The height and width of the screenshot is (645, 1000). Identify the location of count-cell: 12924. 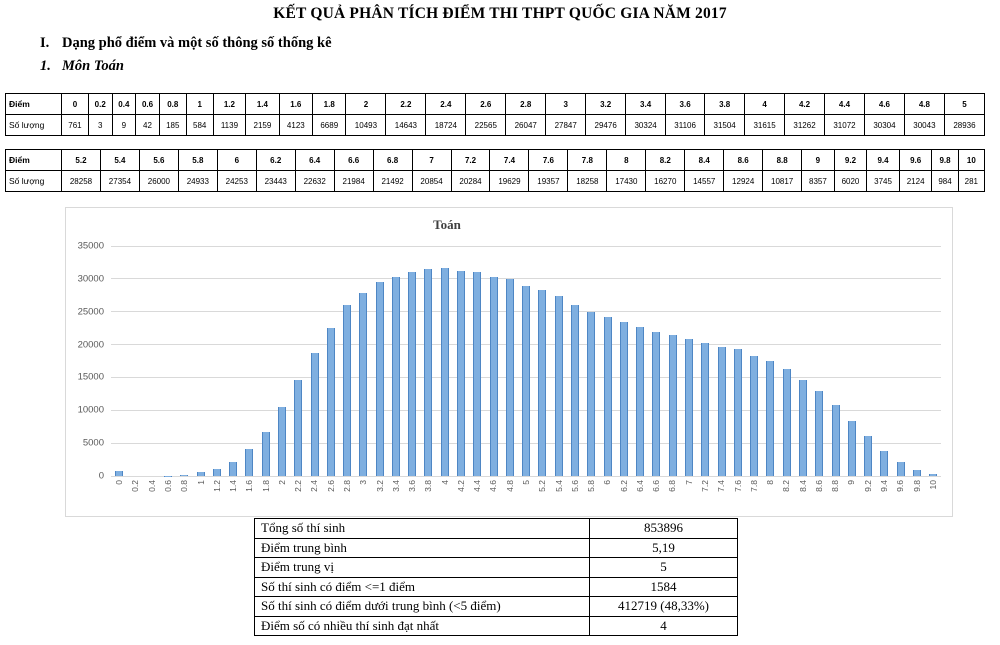
(743, 181).